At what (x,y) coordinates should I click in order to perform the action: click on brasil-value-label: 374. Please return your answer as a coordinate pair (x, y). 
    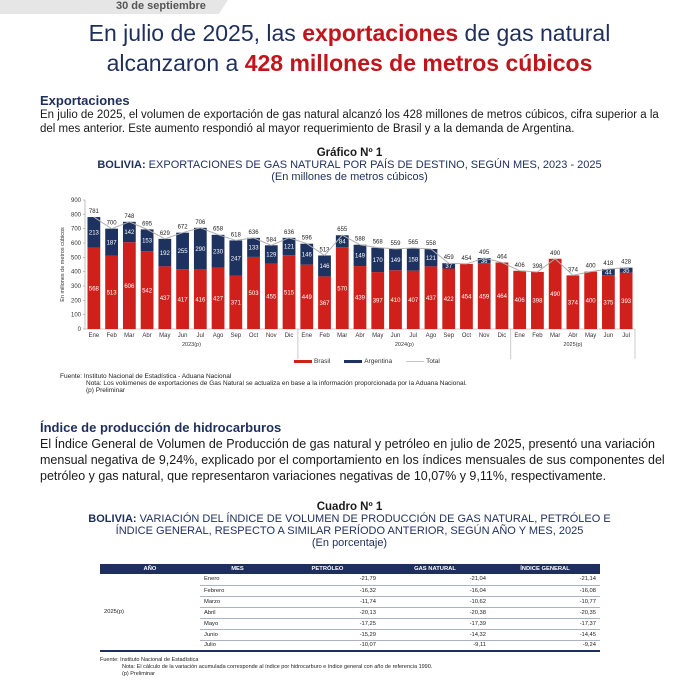
    Looking at the image, I should click on (573, 303).